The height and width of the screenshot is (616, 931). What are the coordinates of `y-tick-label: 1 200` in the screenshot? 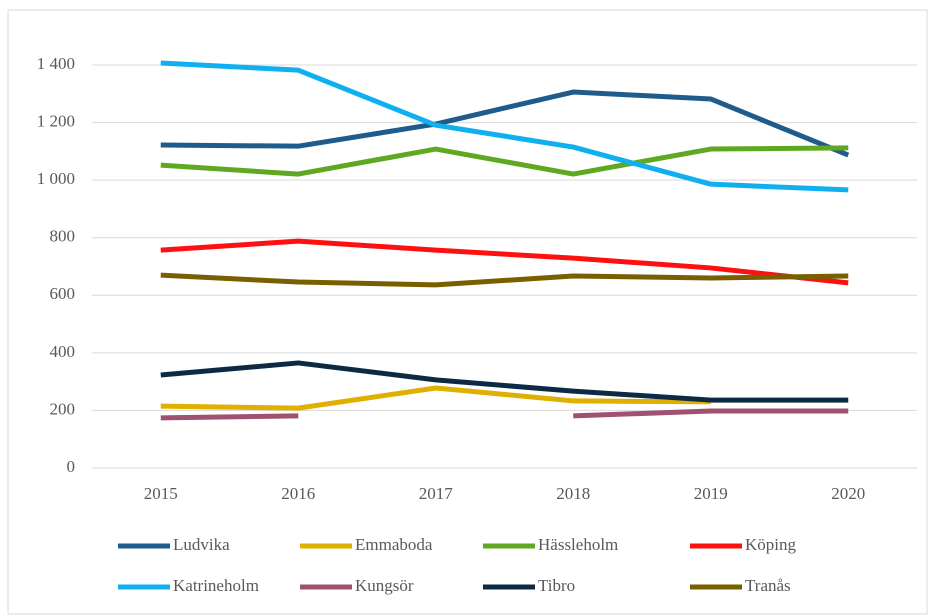 It's located at (56, 120).